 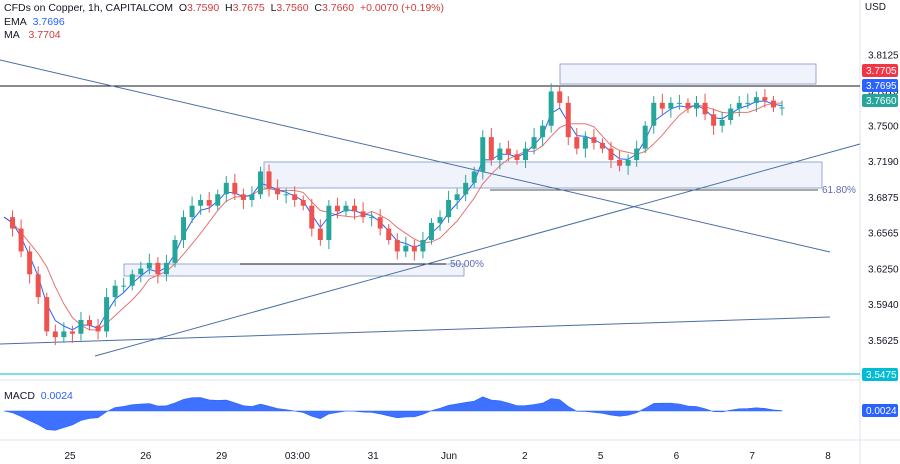 What do you see at coordinates (297, 456) in the screenshot?
I see `x-tick-label: 03:00` at bounding box center [297, 456].